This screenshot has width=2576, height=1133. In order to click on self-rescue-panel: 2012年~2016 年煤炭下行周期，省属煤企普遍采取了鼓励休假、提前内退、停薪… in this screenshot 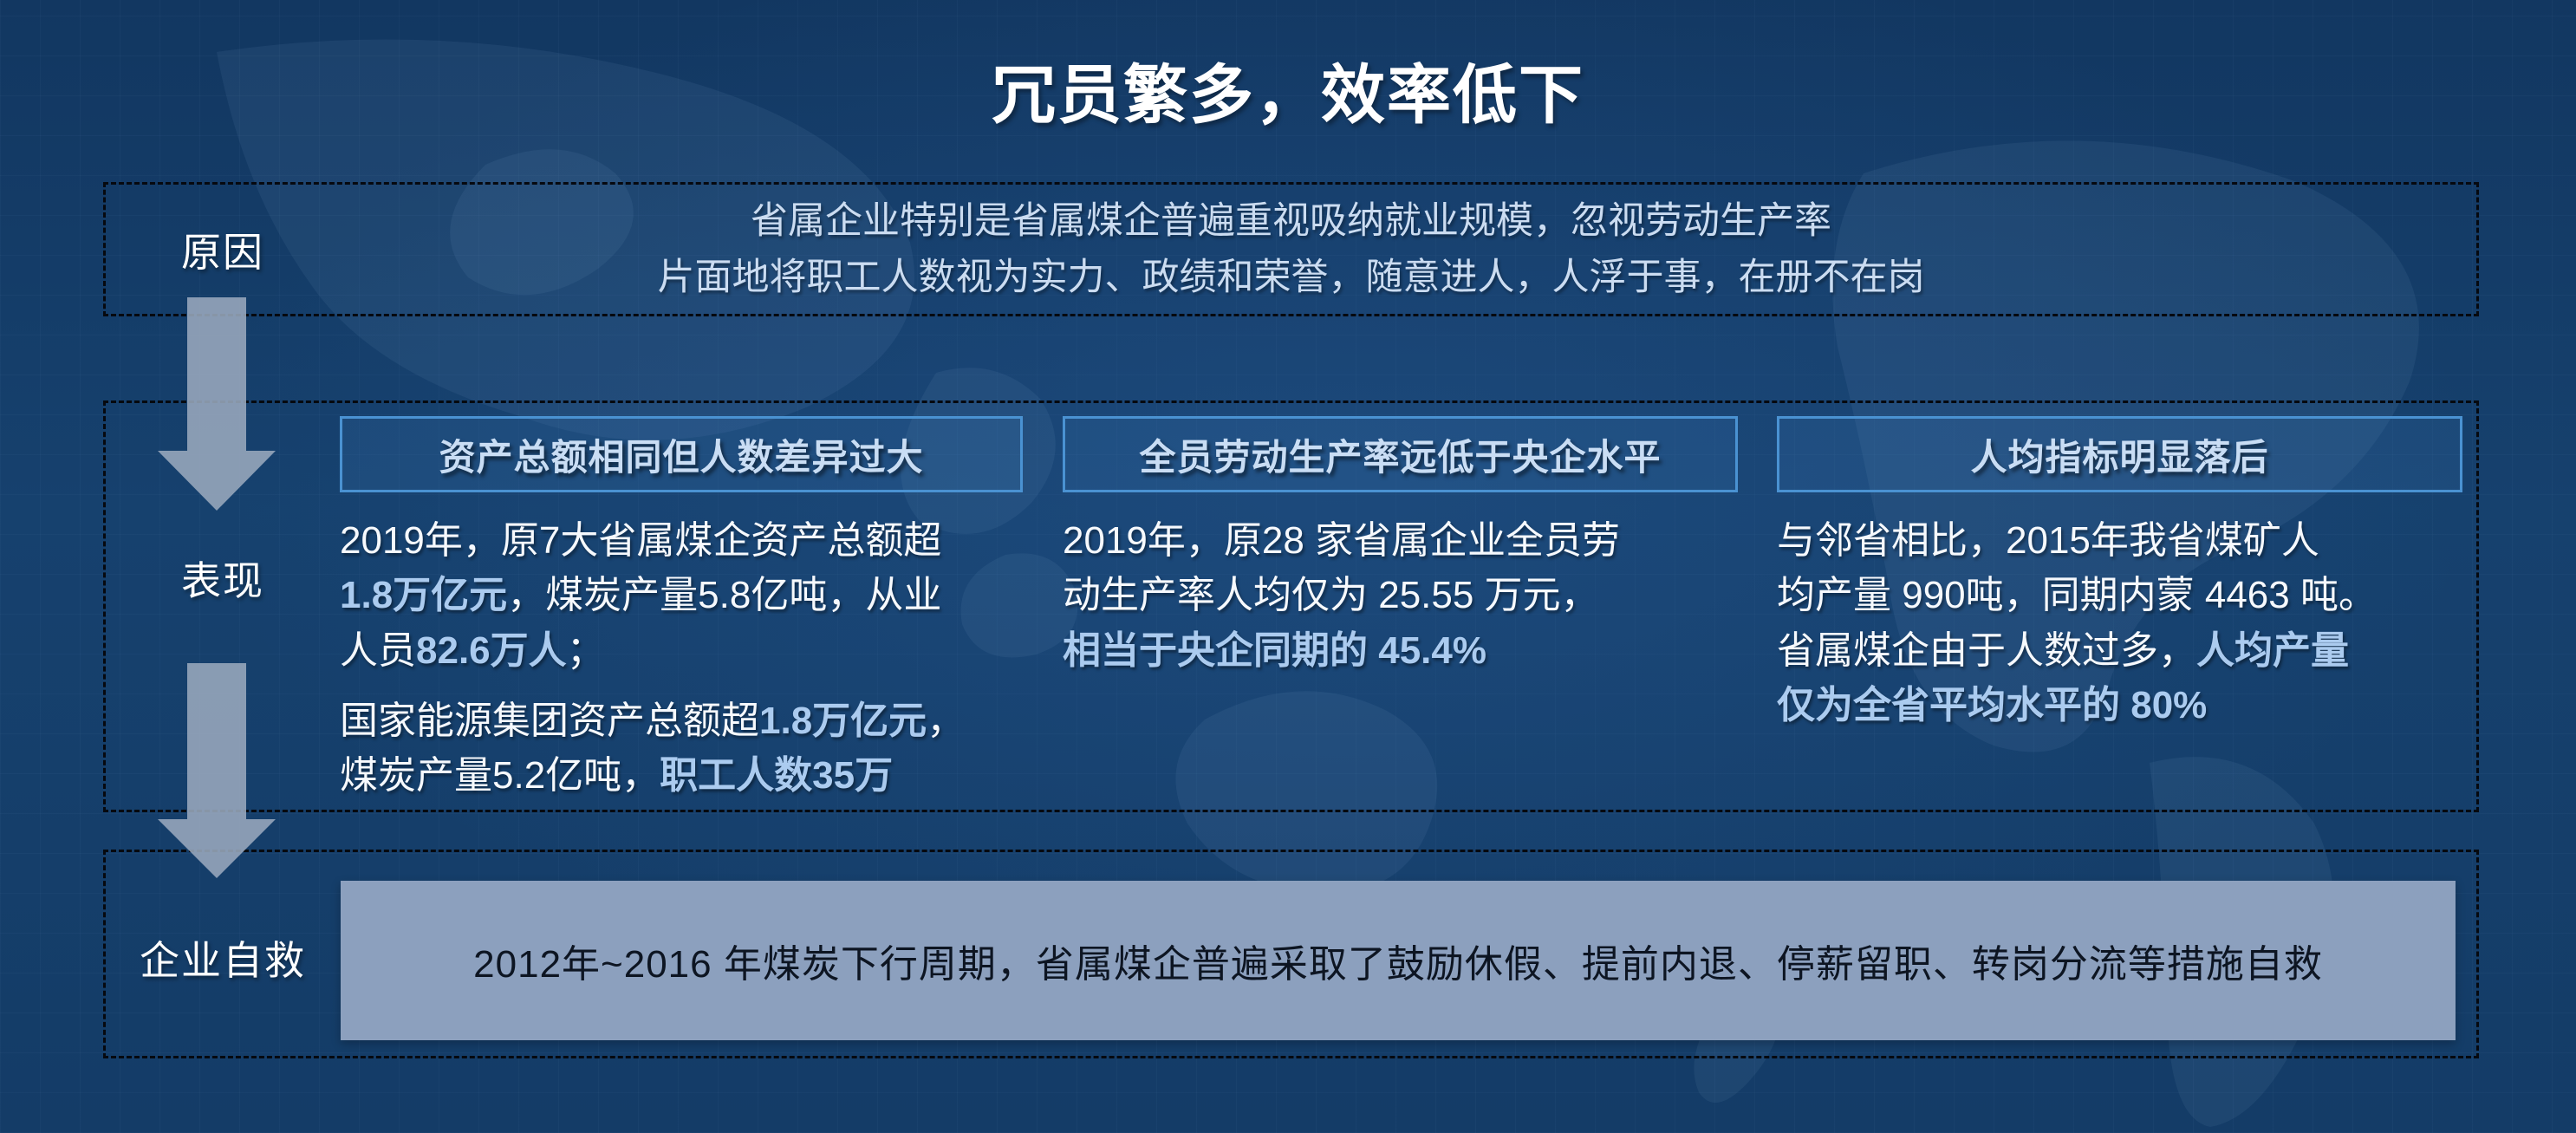, I will do `click(1398, 960)`.